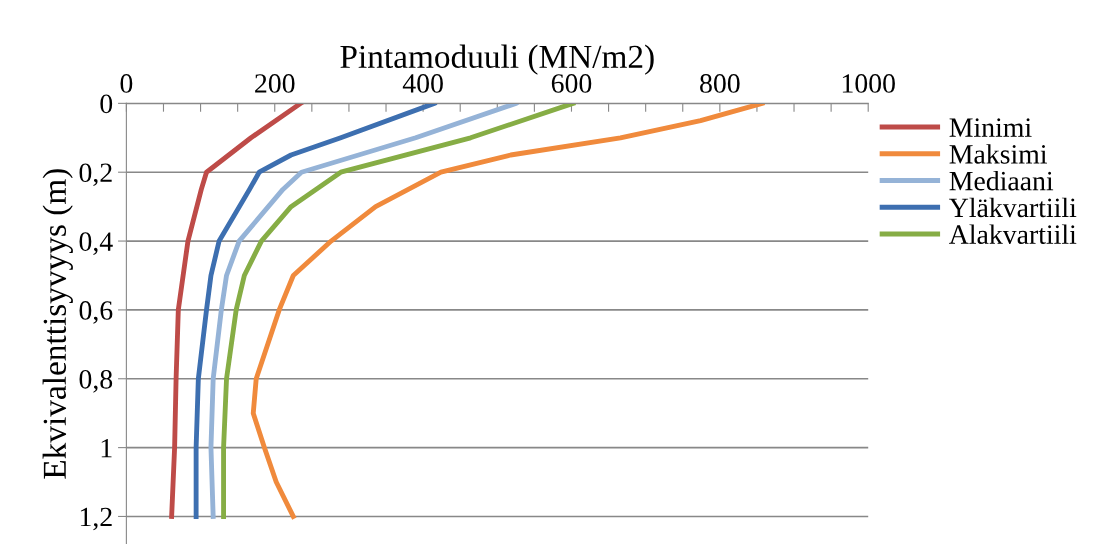 The height and width of the screenshot is (544, 1099). Describe the element at coordinates (720, 83) in the screenshot. I see `x-tick-label: 800` at that location.